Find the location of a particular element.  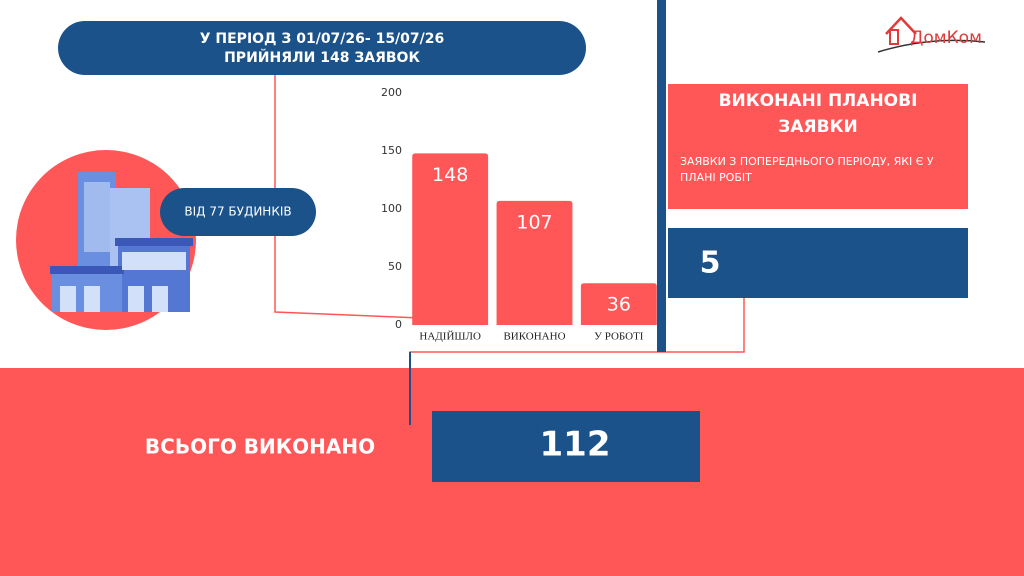

value-label: 107 is located at coordinates (534, 222).